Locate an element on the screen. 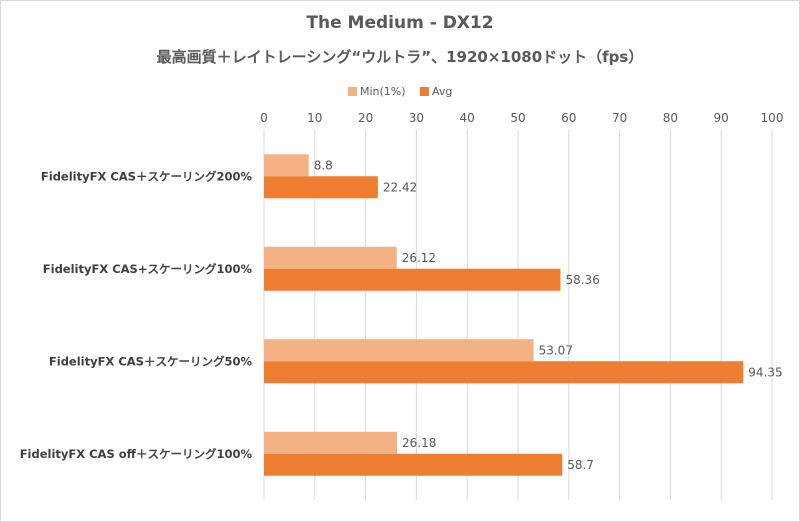 The image size is (800, 522). data-label-avg: 94.35 is located at coordinates (765, 372).